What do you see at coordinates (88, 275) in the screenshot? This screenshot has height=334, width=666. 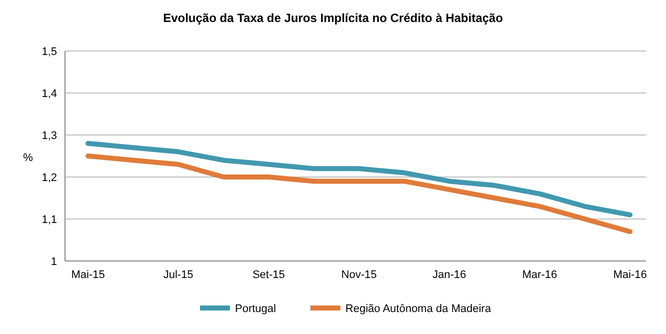 I see `x-tick-label: Mai-15` at bounding box center [88, 275].